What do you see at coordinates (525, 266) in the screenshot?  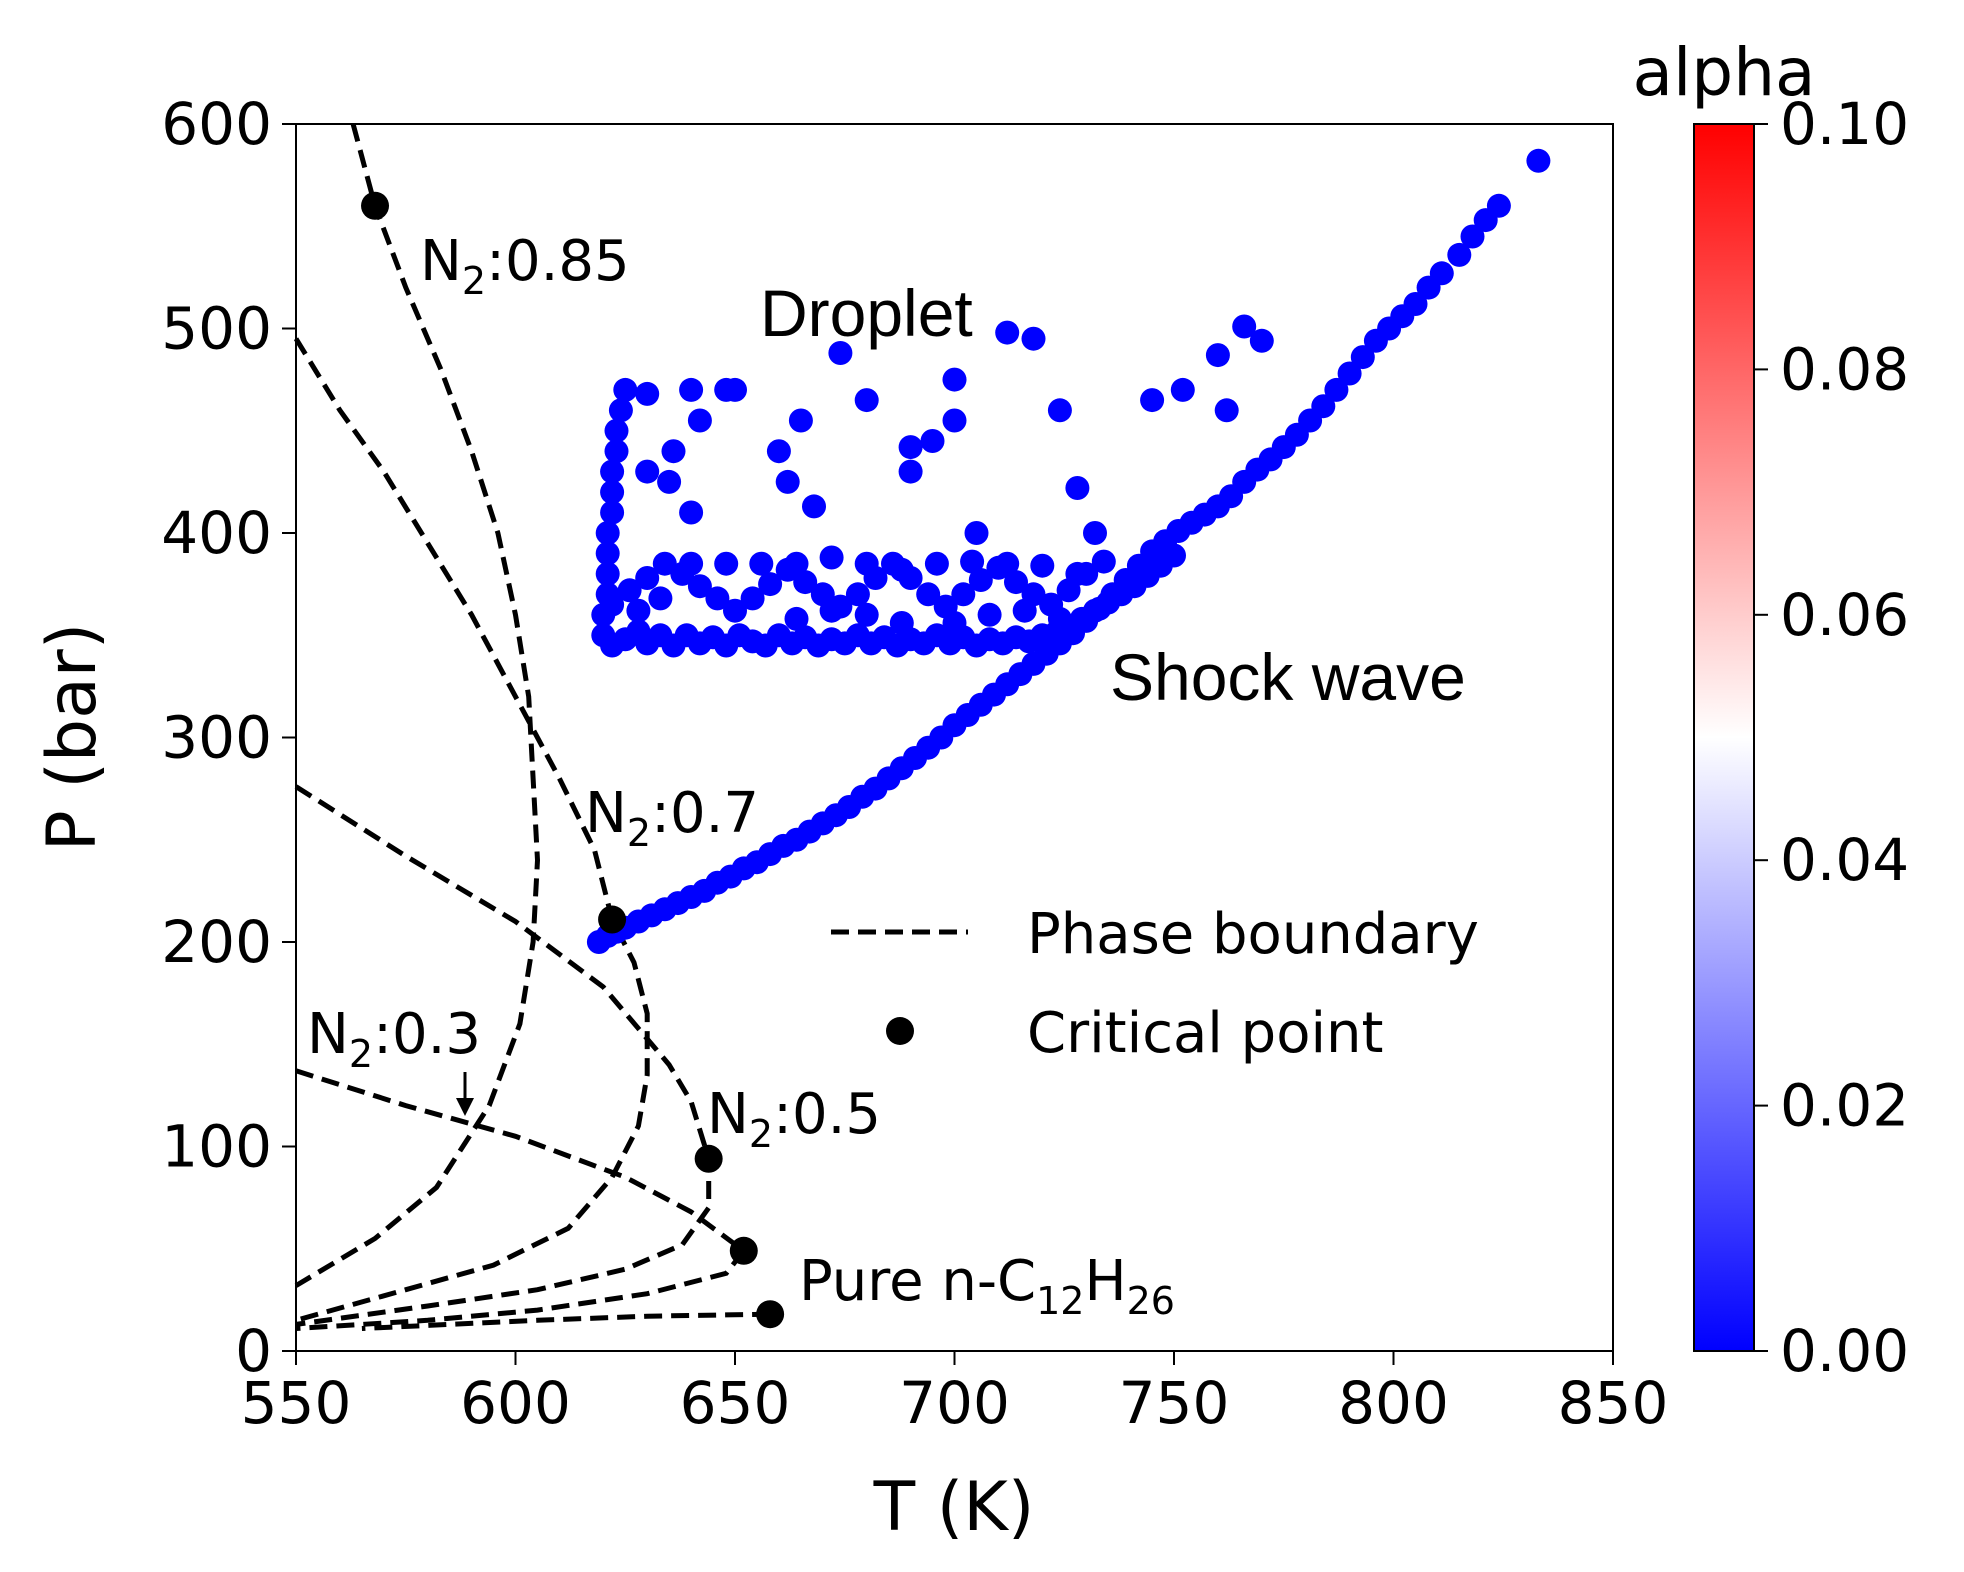 I see `annot-n2-085: N2:0.85` at bounding box center [525, 266].